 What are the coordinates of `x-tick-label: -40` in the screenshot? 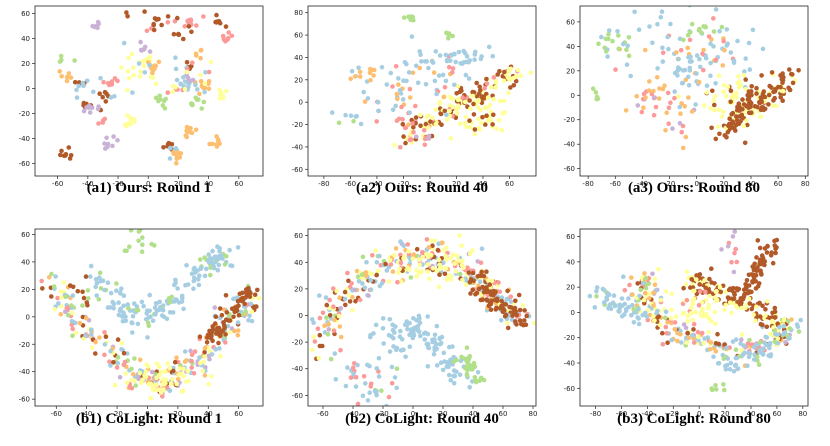 It's located at (352, 414).